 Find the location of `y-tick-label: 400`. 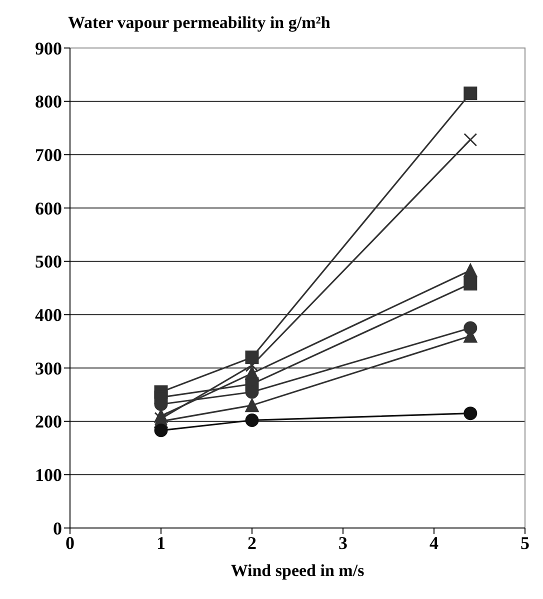

y-tick-label: 400 is located at coordinates (48, 315).